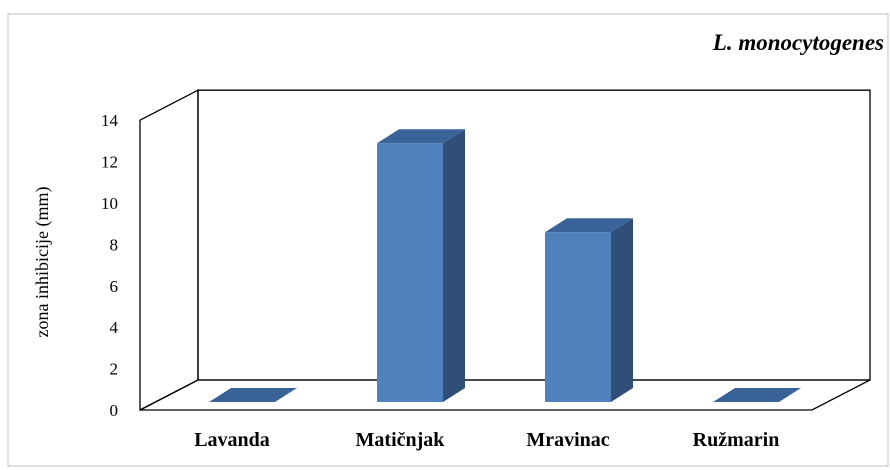 Image resolution: width=890 pixels, height=471 pixels. Describe the element at coordinates (798, 42) in the screenshot. I see `chart-title: L. monocytogenes` at that location.